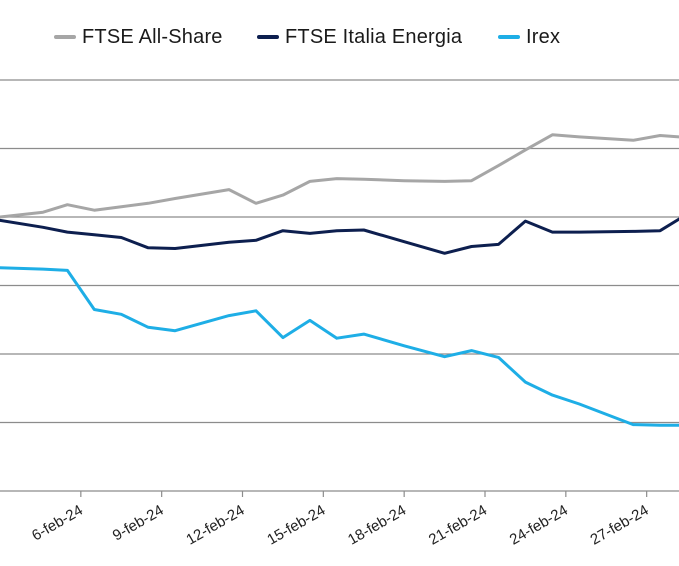  I want to click on x-tick-label: 24-feb-24, so click(539, 525).